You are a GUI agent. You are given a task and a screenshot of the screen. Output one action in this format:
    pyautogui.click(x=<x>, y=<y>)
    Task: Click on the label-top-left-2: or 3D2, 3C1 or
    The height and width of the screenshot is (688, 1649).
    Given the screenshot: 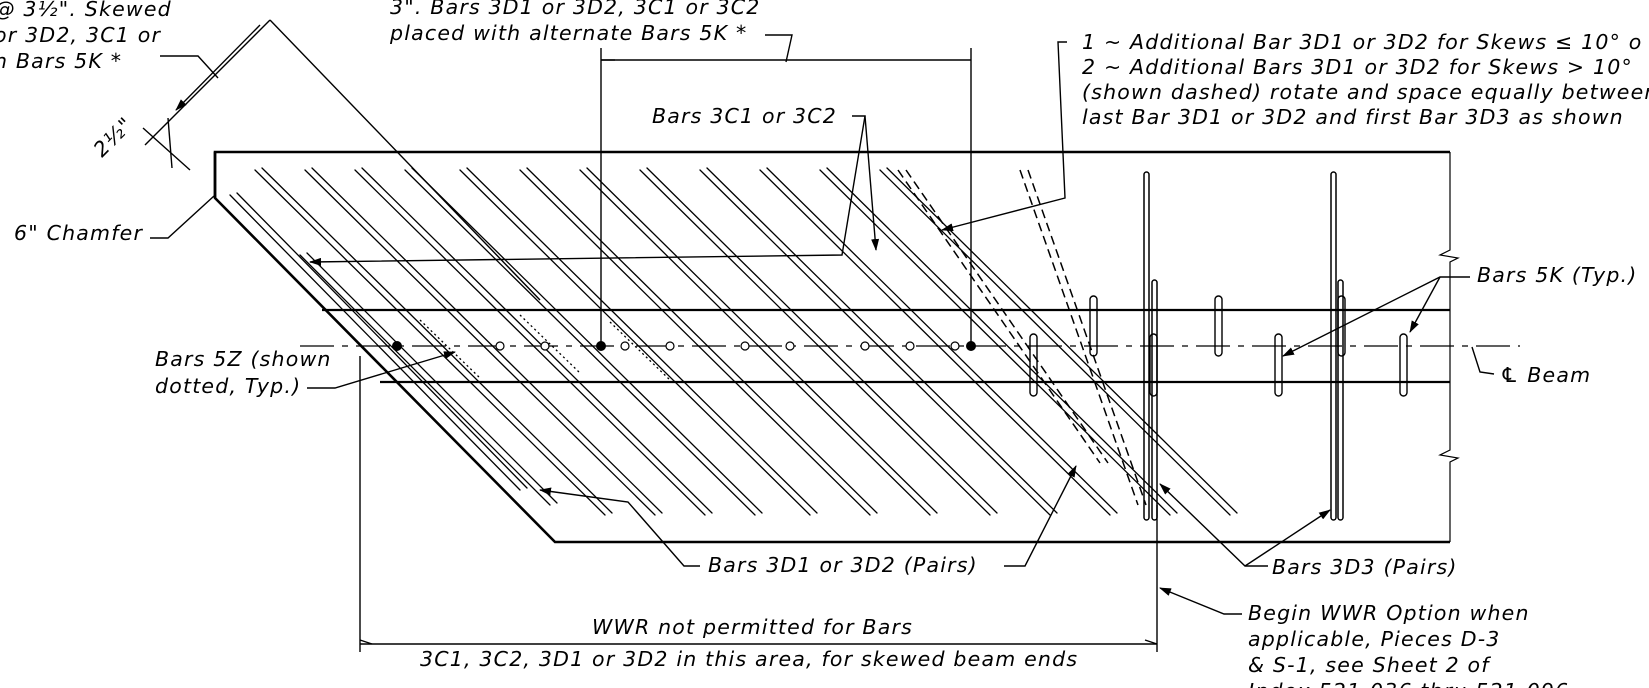 What is the action you would take?
    pyautogui.click(x=80, y=35)
    